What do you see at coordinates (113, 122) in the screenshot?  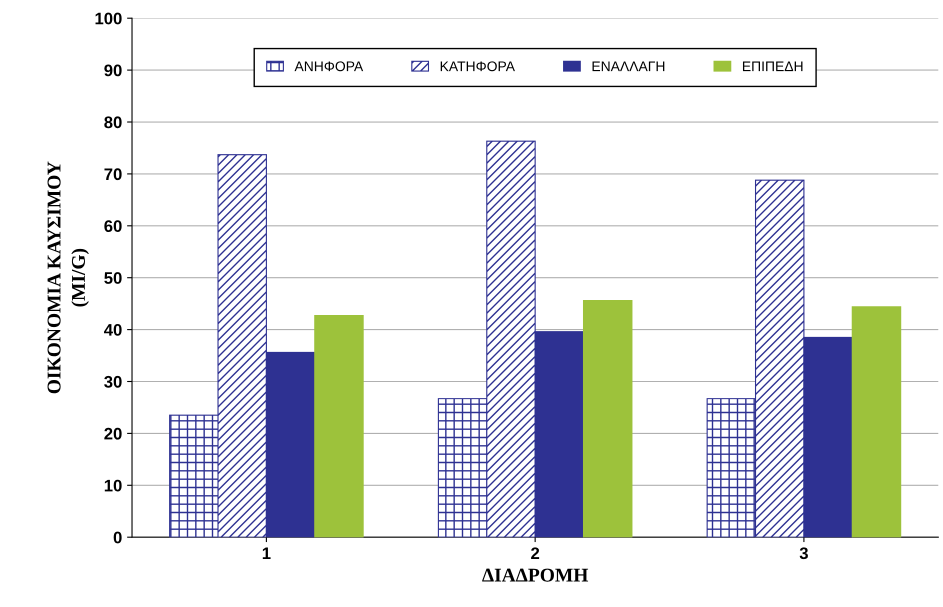 I see `y-tick-label: 80` at bounding box center [113, 122].